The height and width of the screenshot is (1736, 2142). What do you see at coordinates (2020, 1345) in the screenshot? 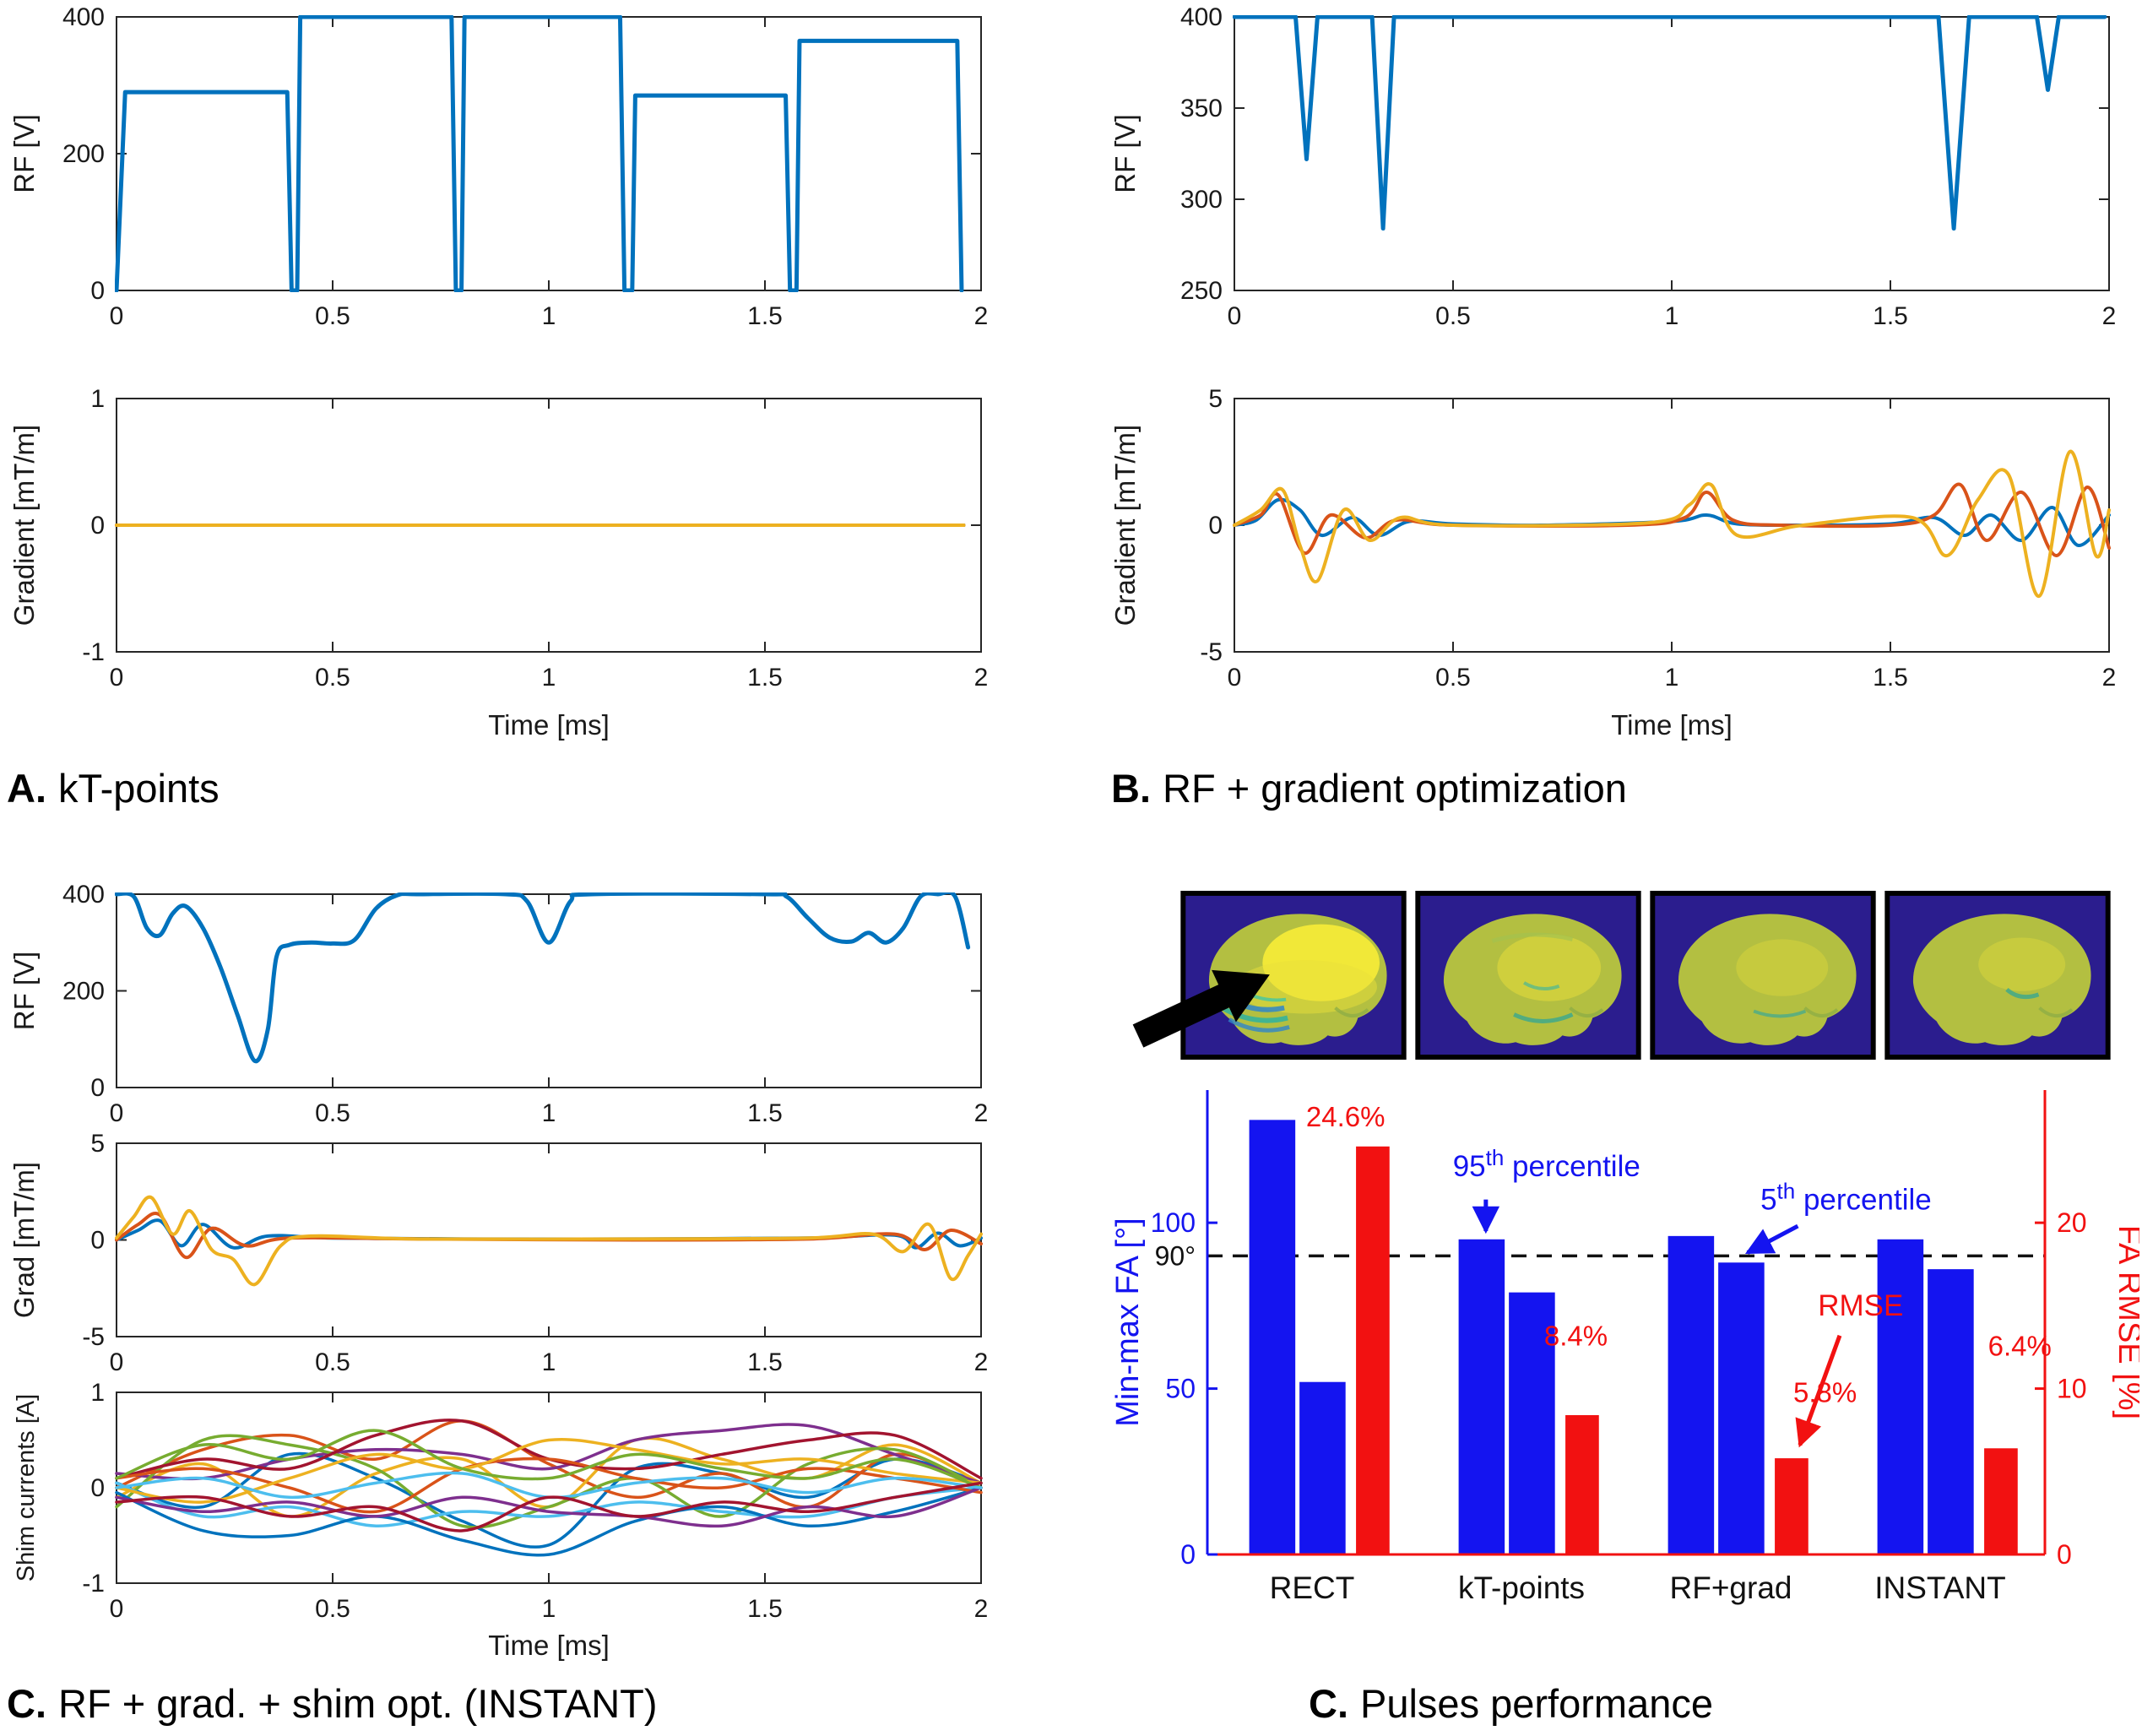
I see `svg-text: 6.4%` at bounding box center [2020, 1345].